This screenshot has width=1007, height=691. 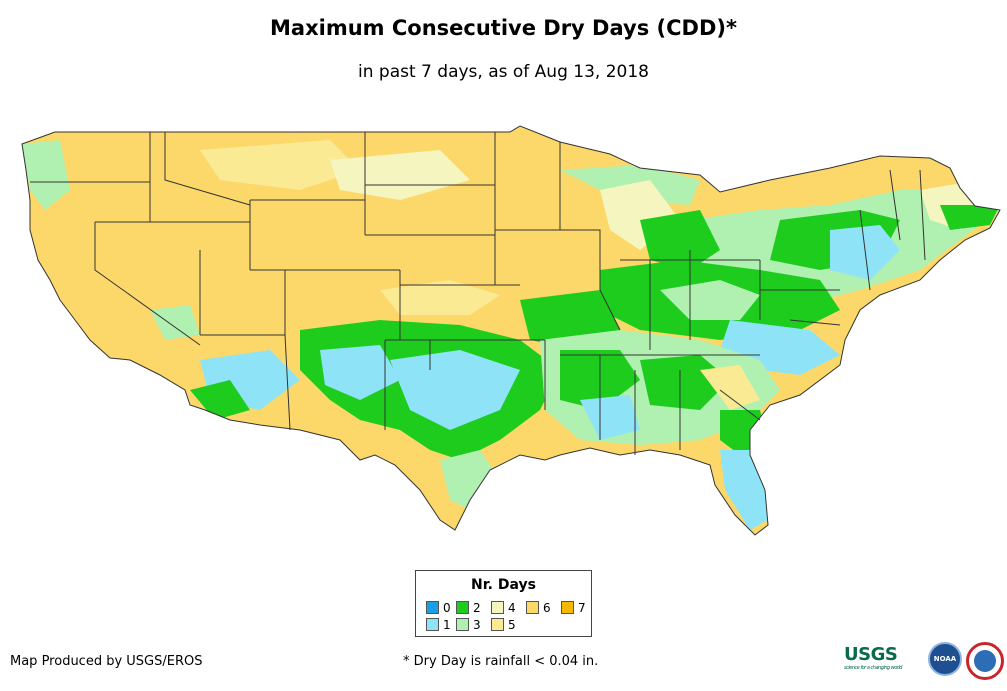 I want to click on legend: Nr. Days 0 1 2 3 4 5 6 7, so click(x=503, y=603).